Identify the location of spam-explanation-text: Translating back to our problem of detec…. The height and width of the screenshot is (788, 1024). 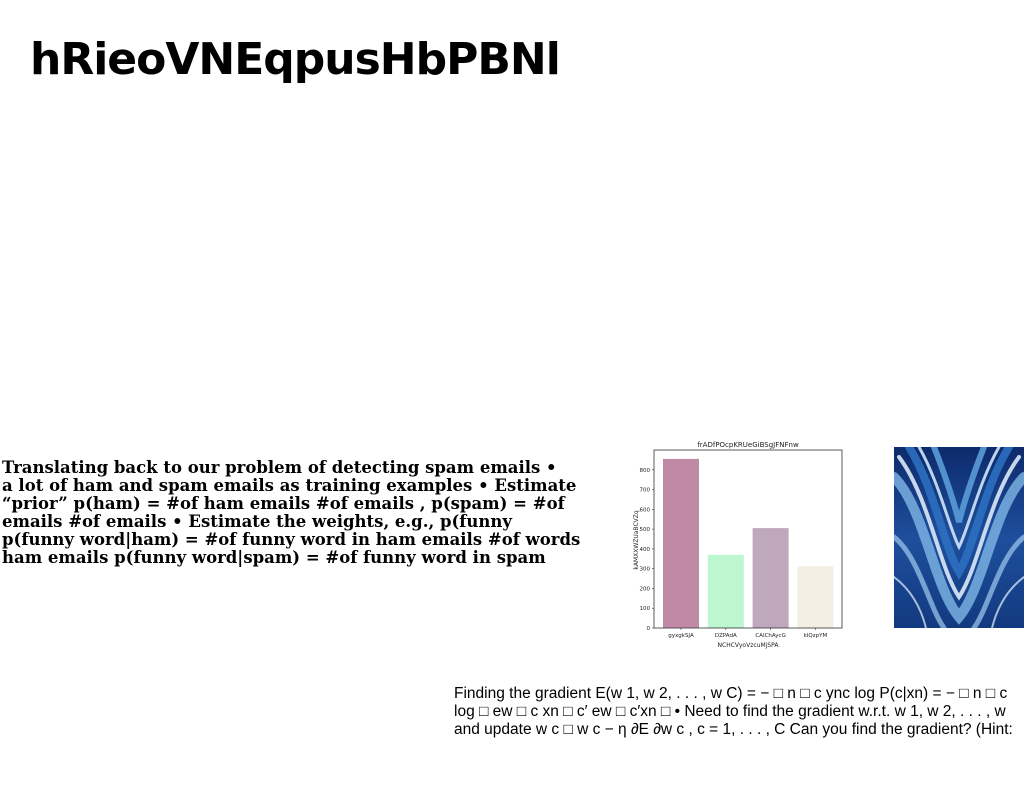
(297, 513).